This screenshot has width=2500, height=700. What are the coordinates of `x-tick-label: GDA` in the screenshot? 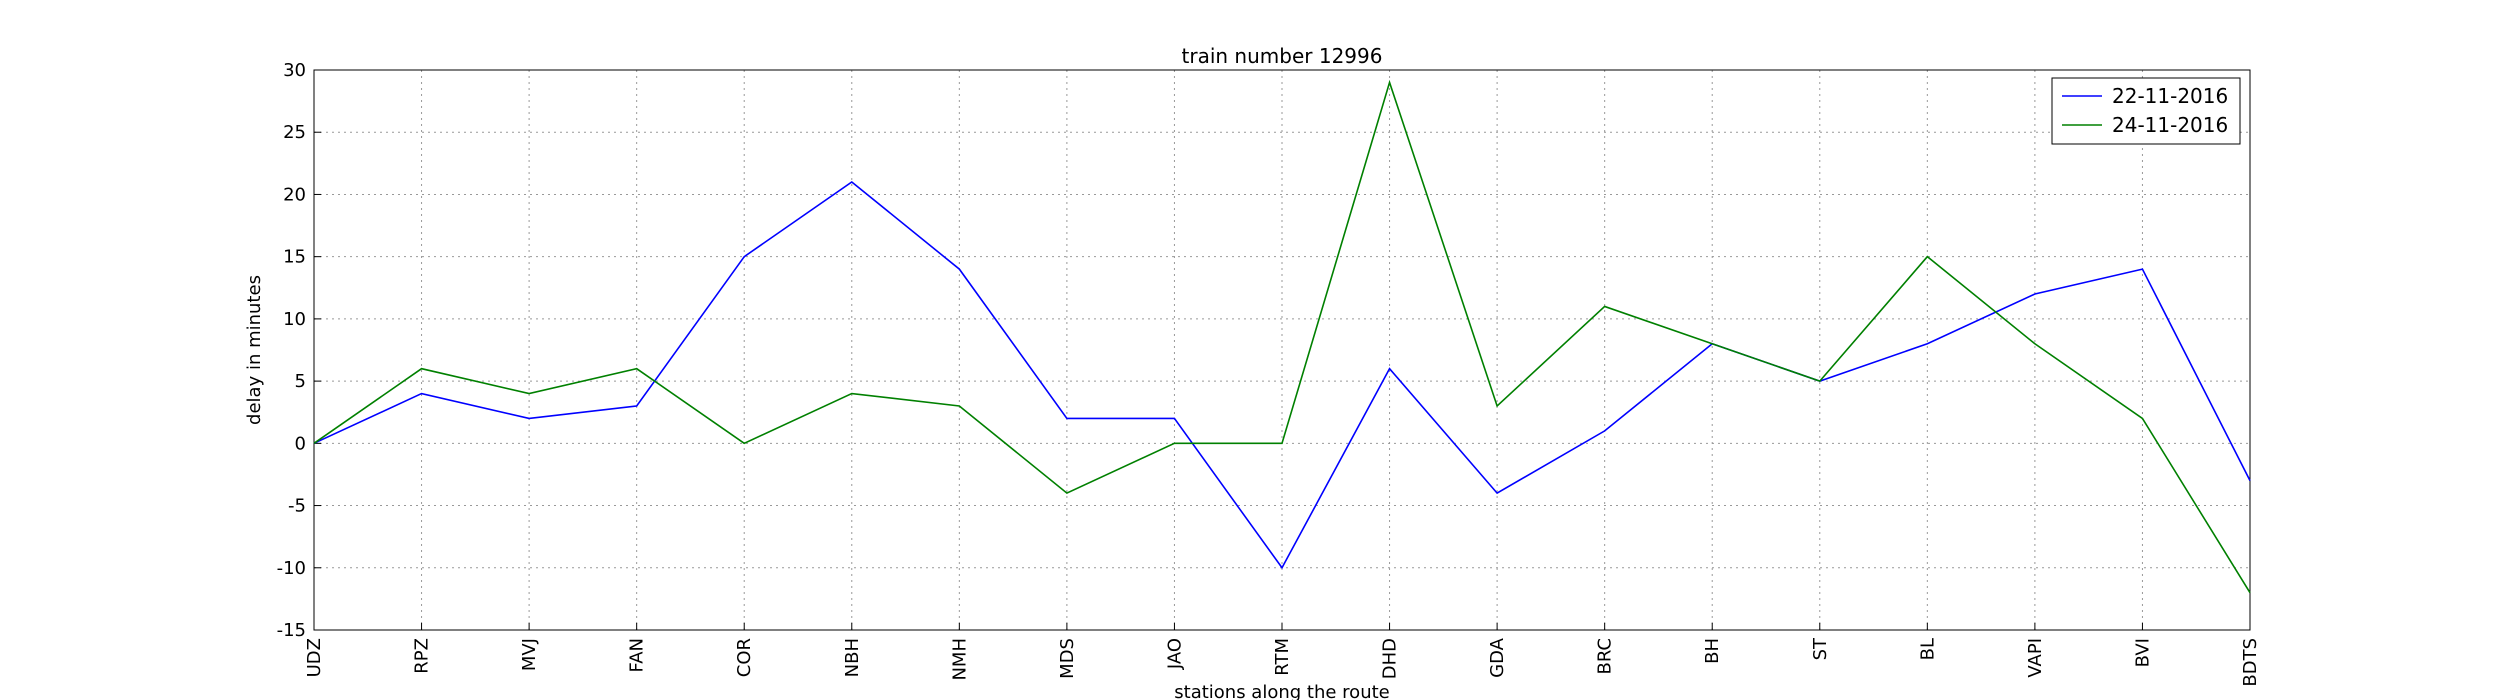 It's located at (1497, 657).